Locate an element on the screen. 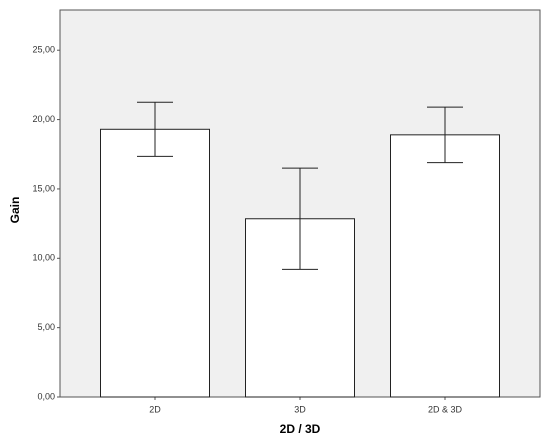 Image resolution: width=550 pixels, height=443 pixels. x-axis-title: 2D / 3D is located at coordinates (300, 429).